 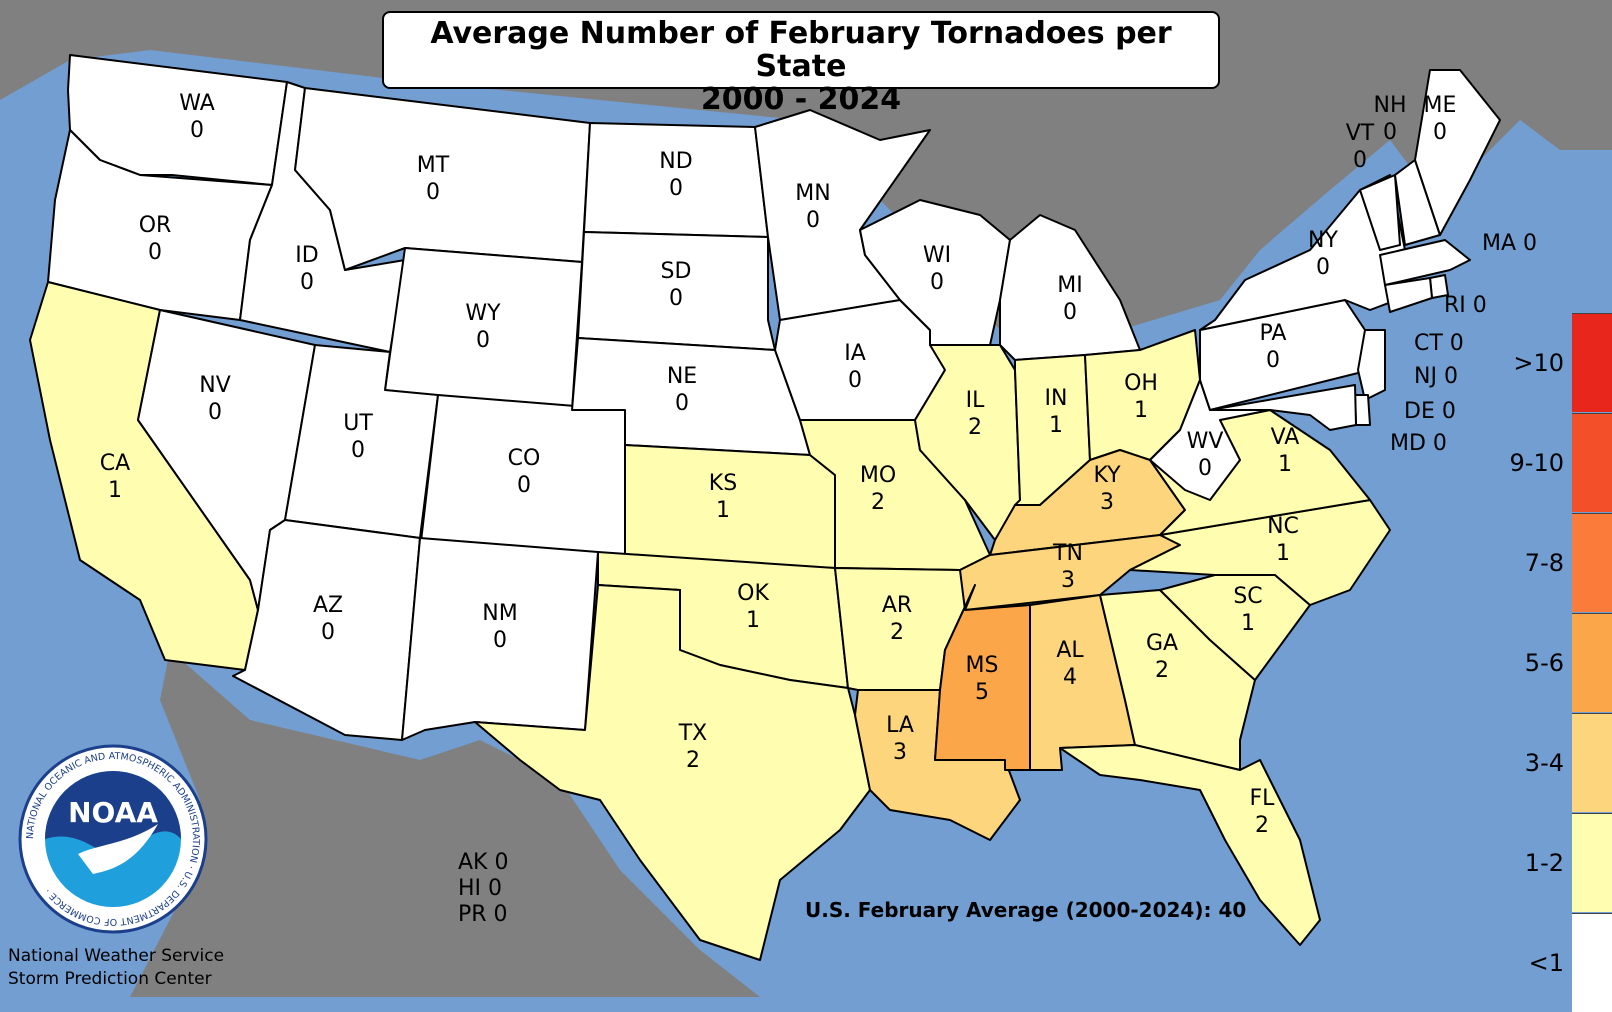 What do you see at coordinates (682, 403) in the screenshot?
I see `state-value-ne: 0` at bounding box center [682, 403].